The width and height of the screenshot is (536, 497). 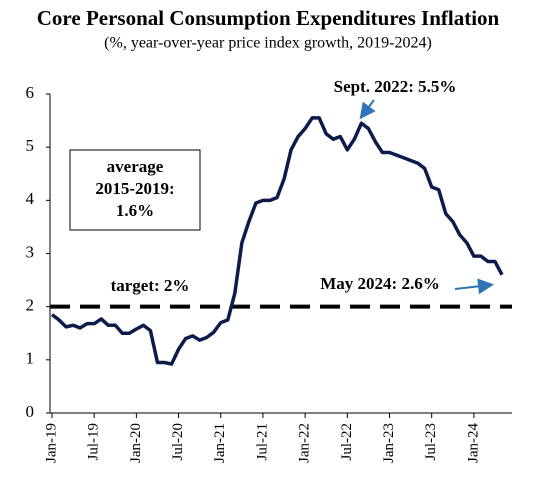 I want to click on y-tick-label: 4, so click(x=30, y=198).